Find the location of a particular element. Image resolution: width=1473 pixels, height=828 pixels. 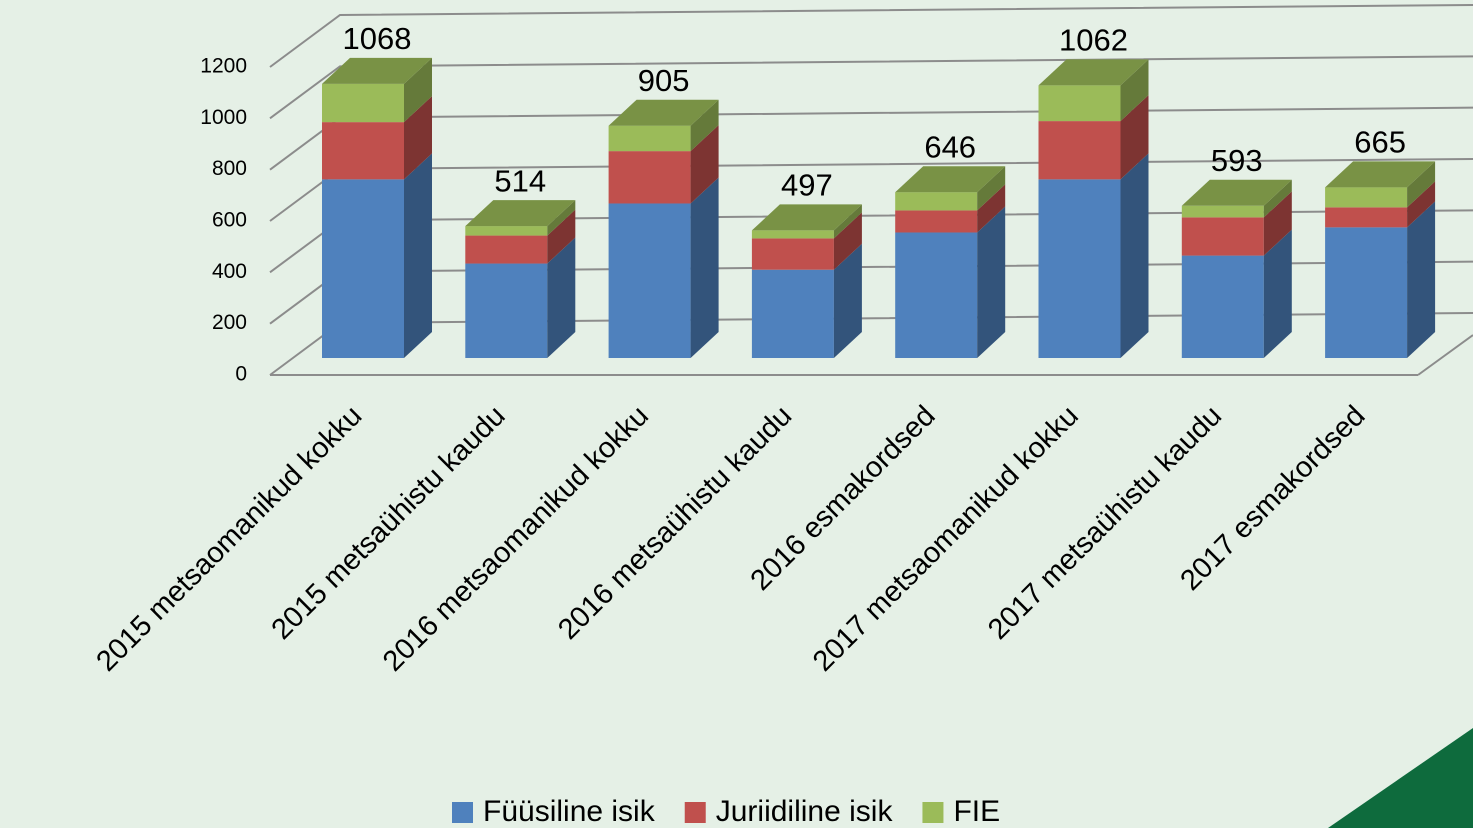

x-tick-label: 2017 metsaomanikud kokku is located at coordinates (946, 539).